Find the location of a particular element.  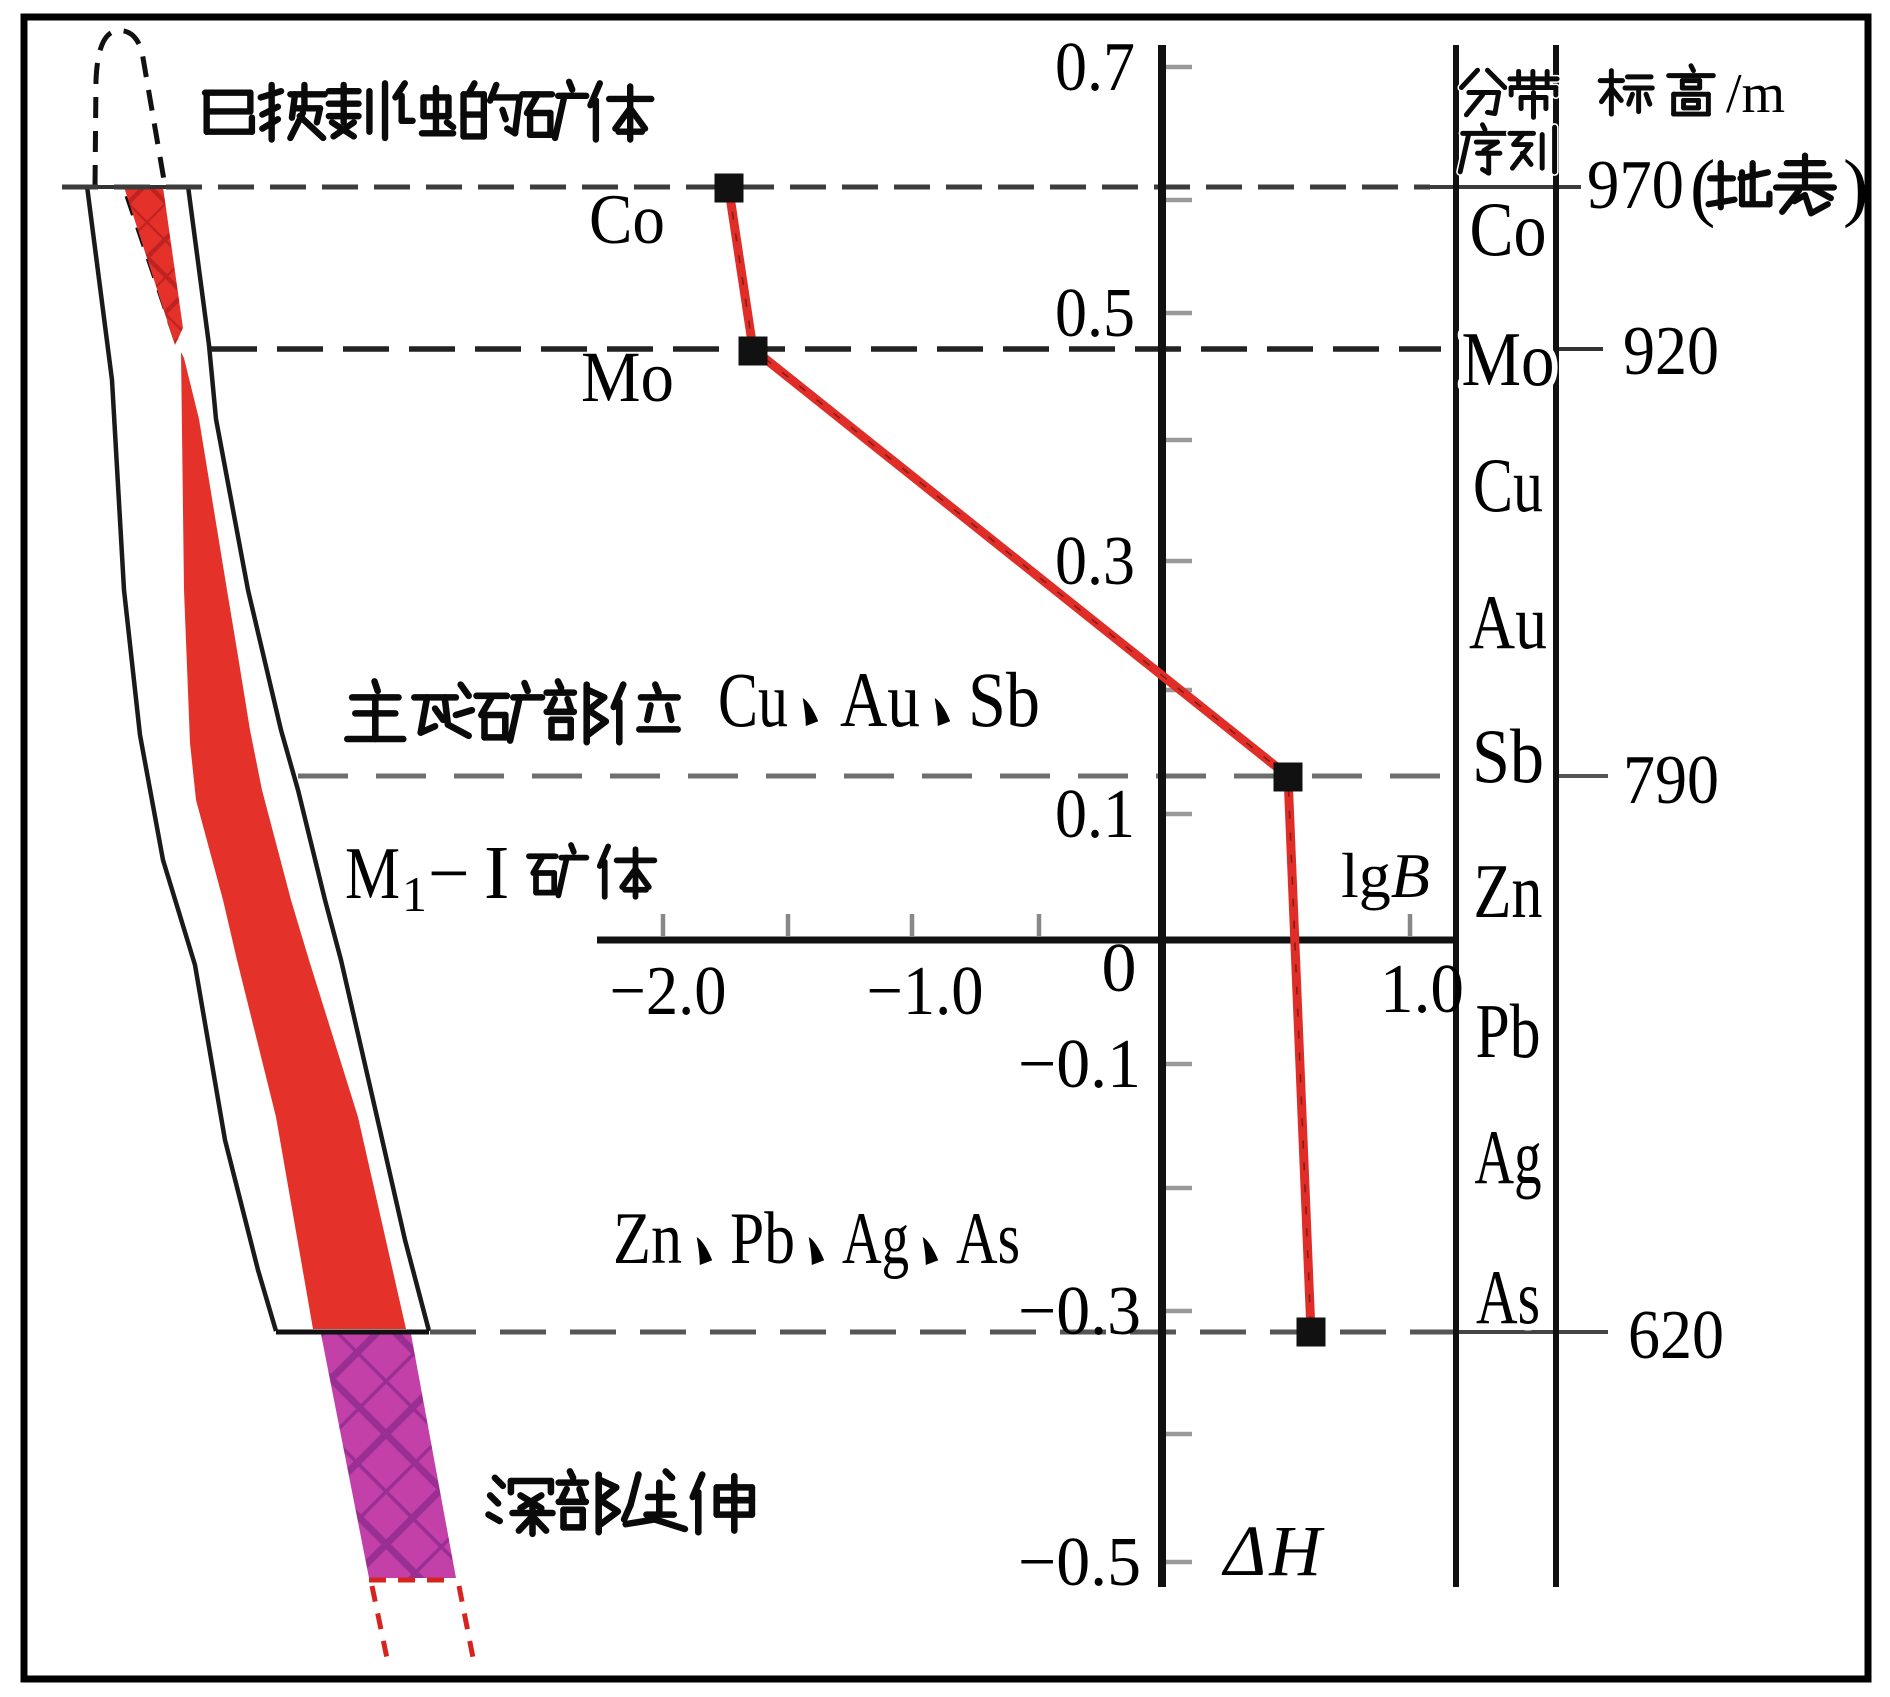

svg-text: 0.3 is located at coordinates (1095, 561).